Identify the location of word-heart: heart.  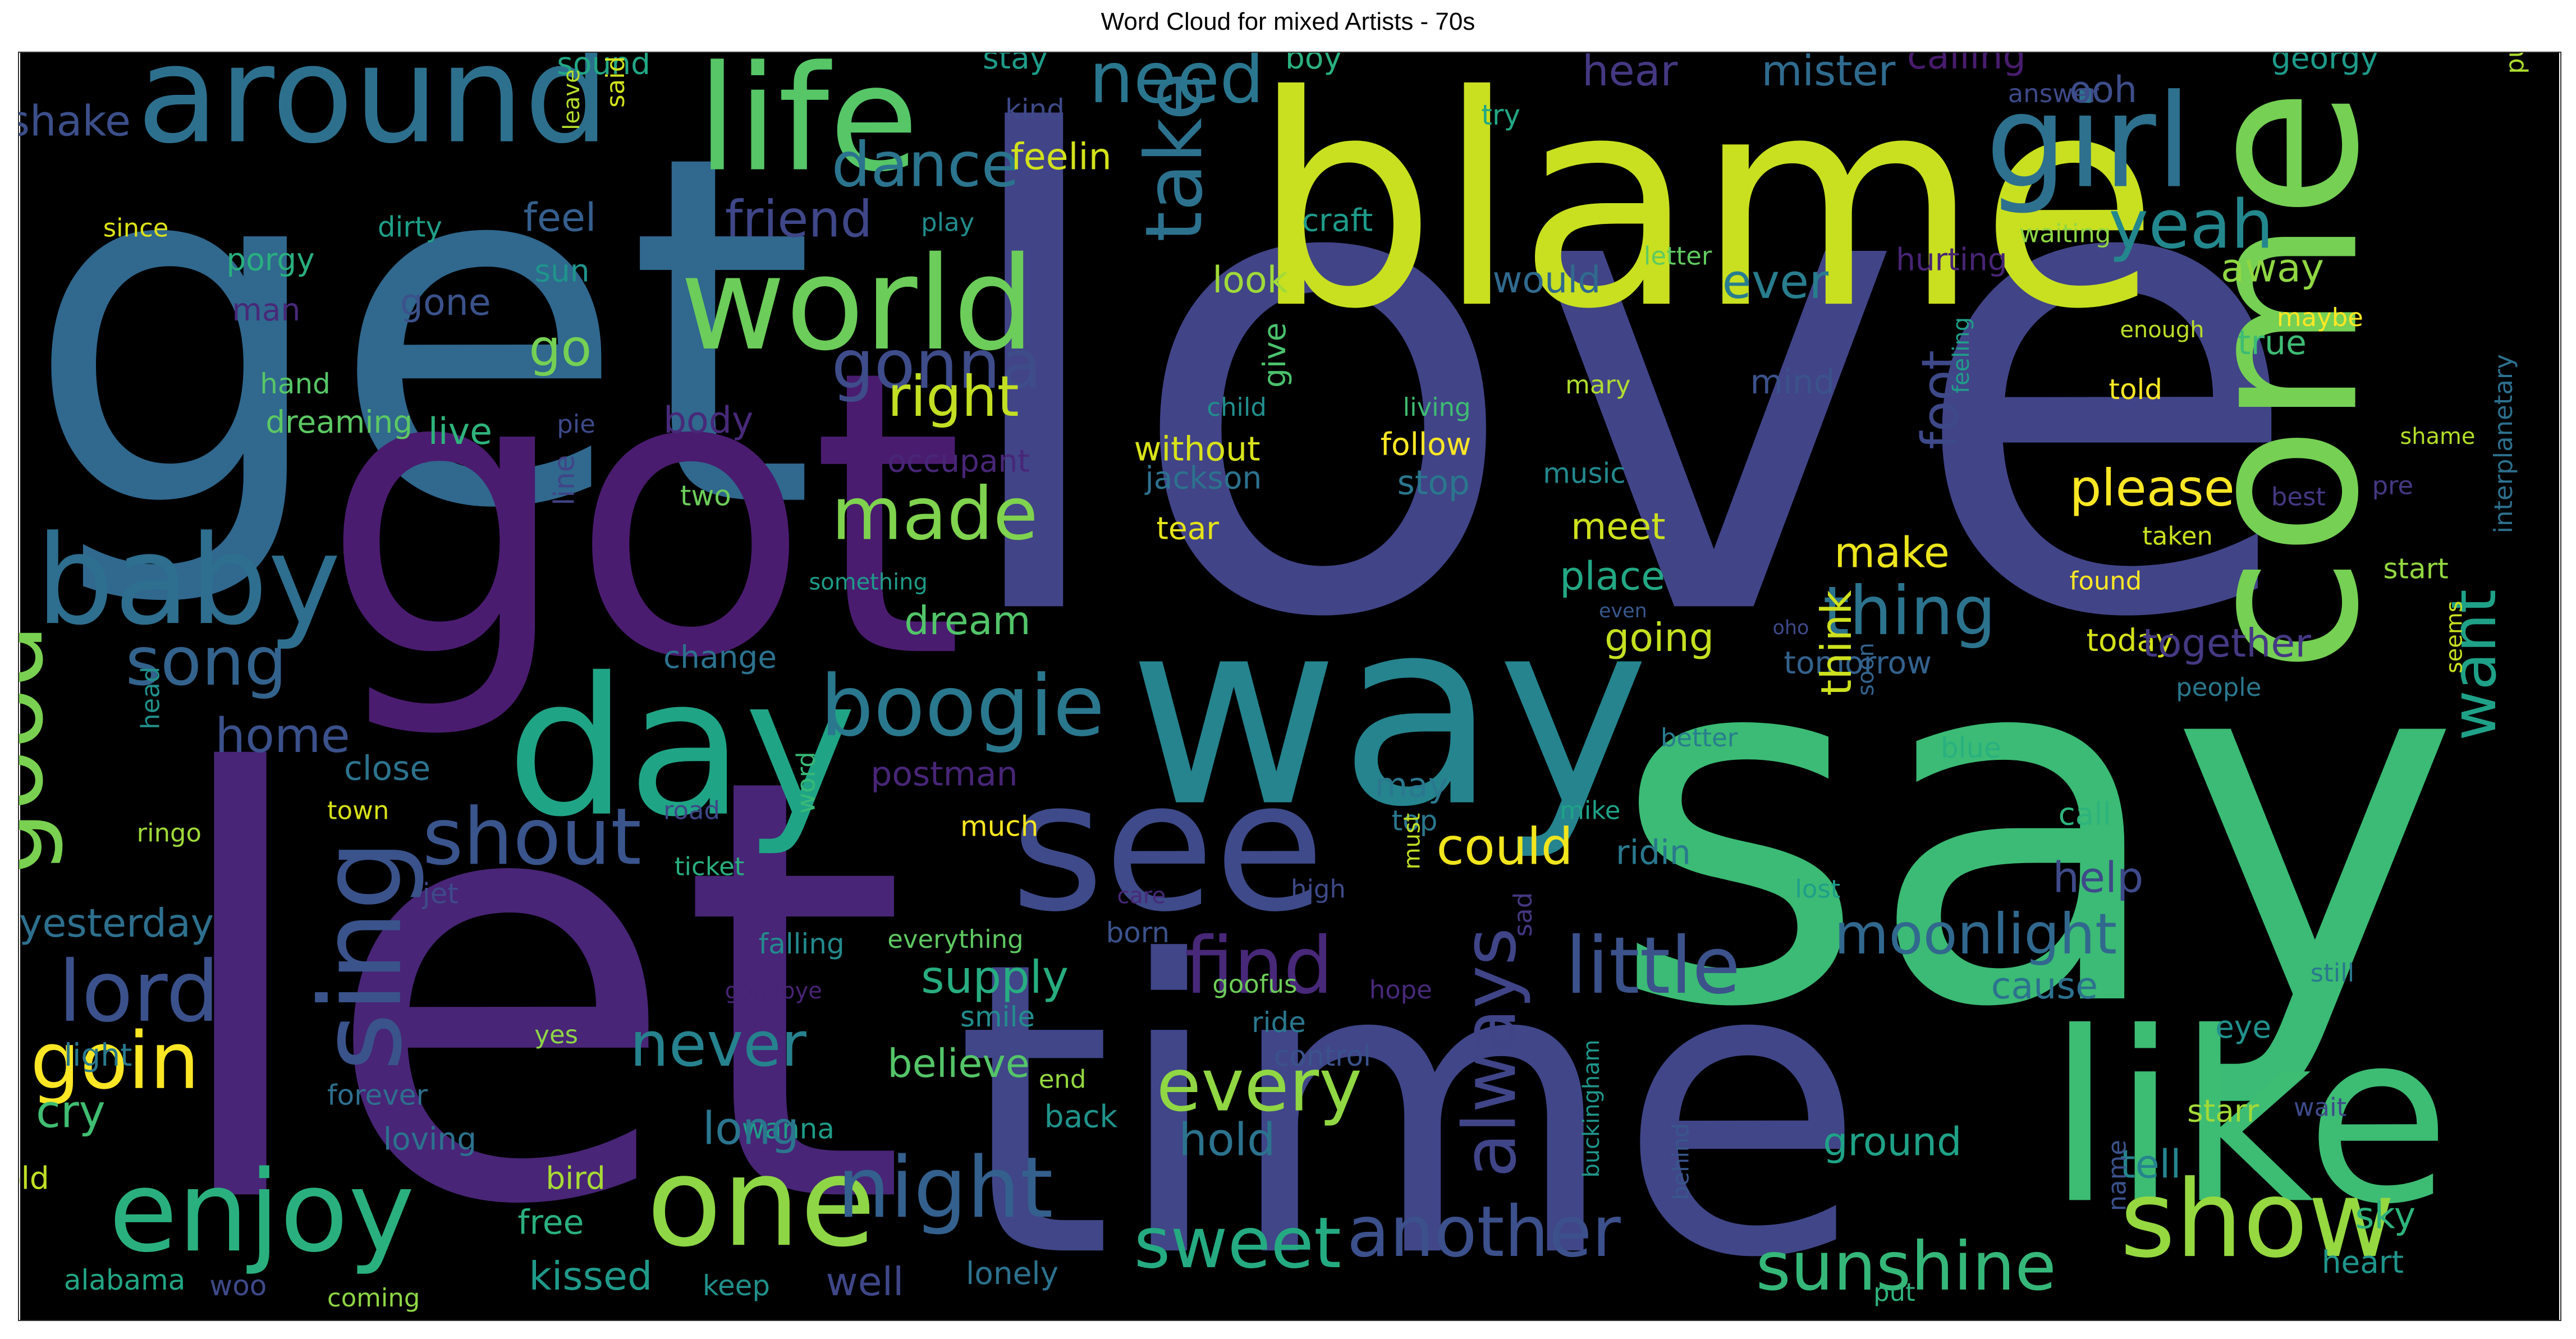
(2363, 1262).